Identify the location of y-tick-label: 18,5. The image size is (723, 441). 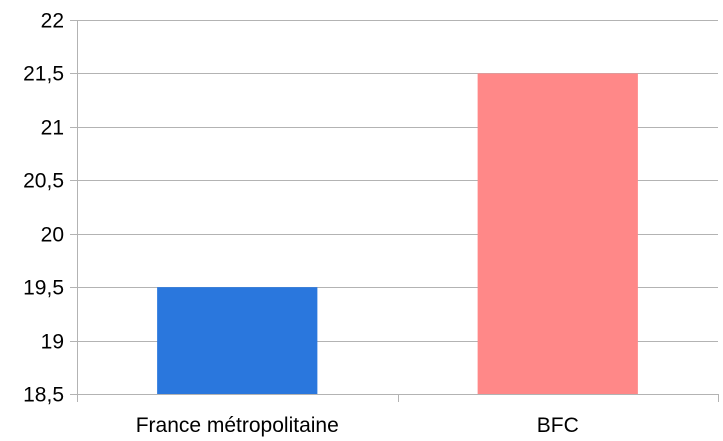
(43, 395).